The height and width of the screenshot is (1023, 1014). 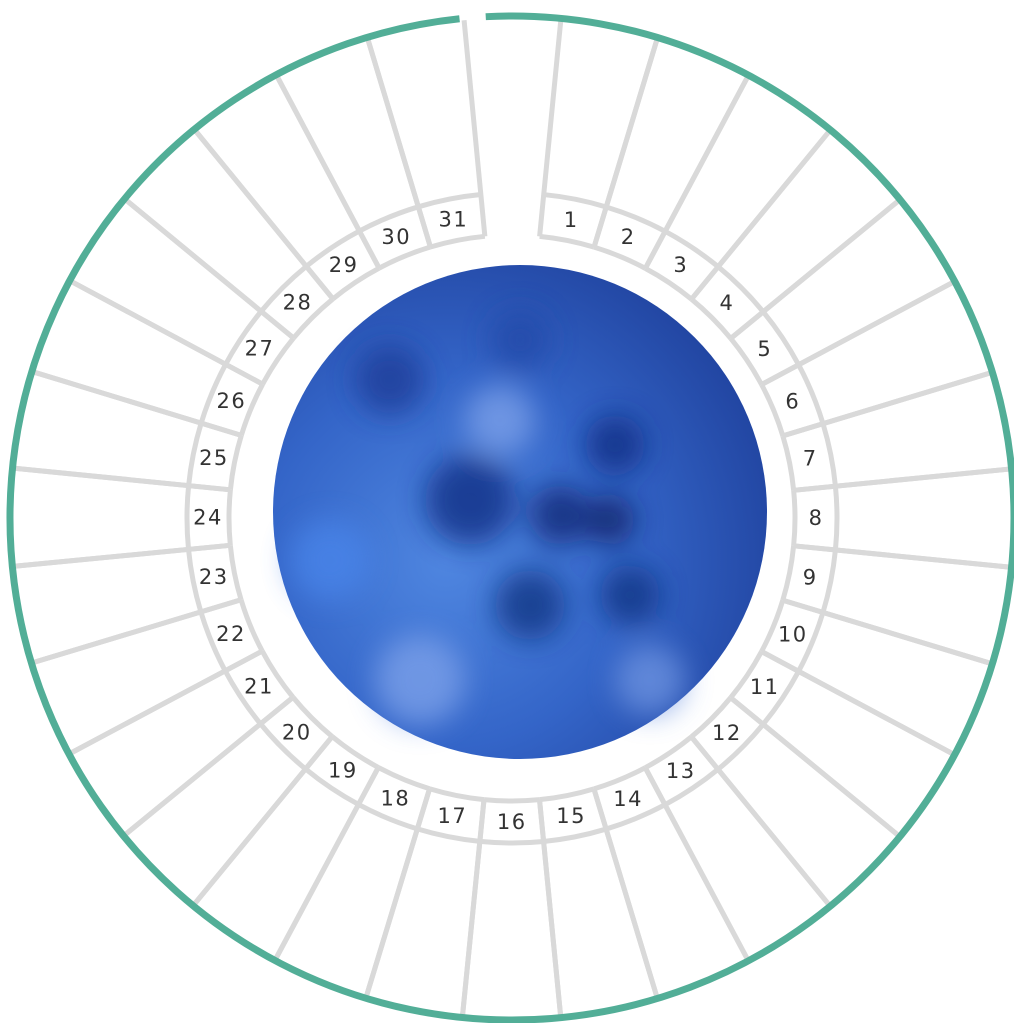 What do you see at coordinates (765, 687) in the screenshot?
I see `day-label: 11` at bounding box center [765, 687].